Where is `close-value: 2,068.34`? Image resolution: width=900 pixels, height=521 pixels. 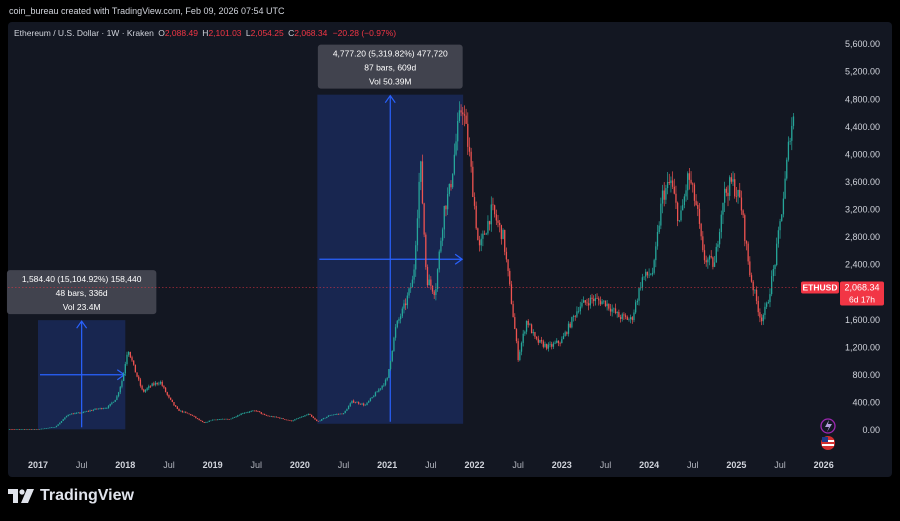 close-value: 2,068.34 is located at coordinates (311, 33).